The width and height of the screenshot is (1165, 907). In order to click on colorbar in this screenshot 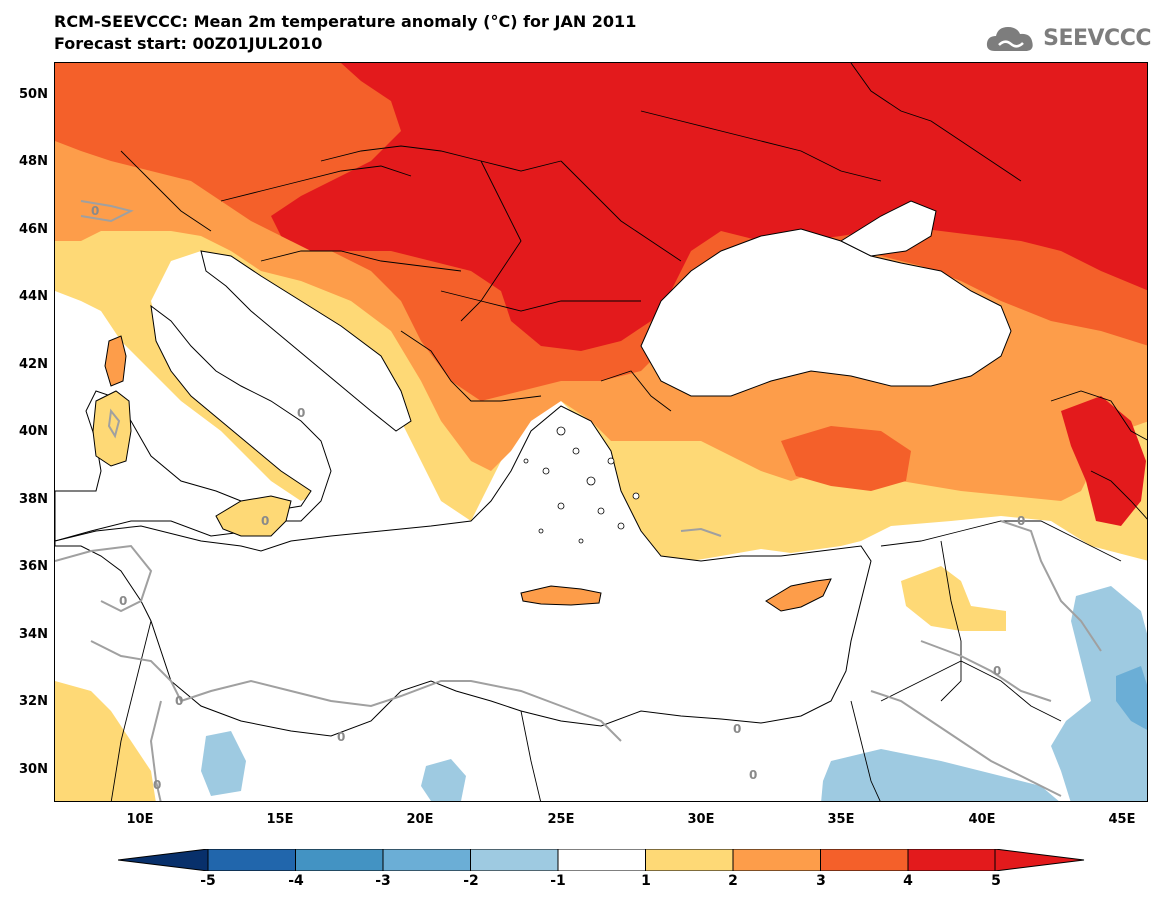, I will do `click(601, 860)`.